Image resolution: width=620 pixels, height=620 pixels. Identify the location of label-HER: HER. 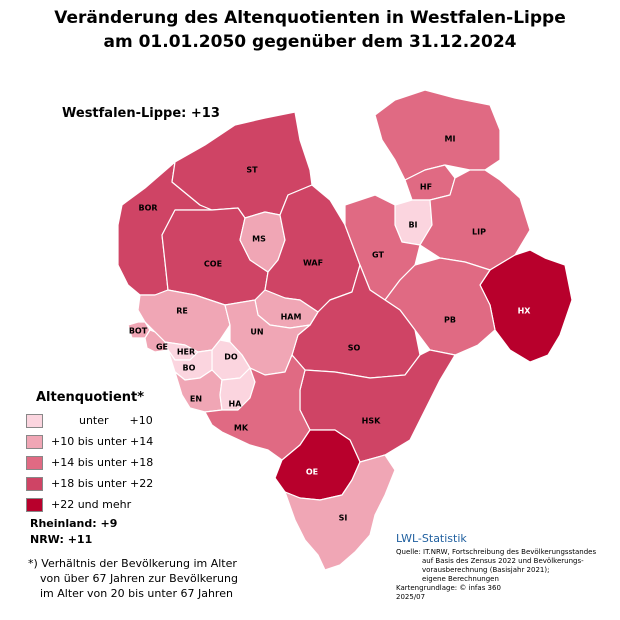
(186, 352).